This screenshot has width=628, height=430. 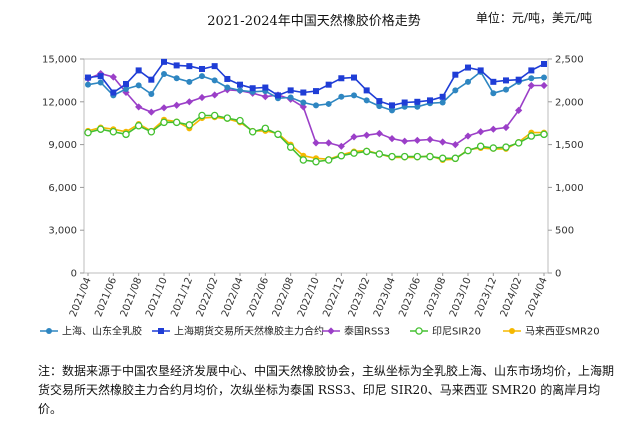 I want to click on legend-item: 印尼SIR20, so click(x=445, y=332).